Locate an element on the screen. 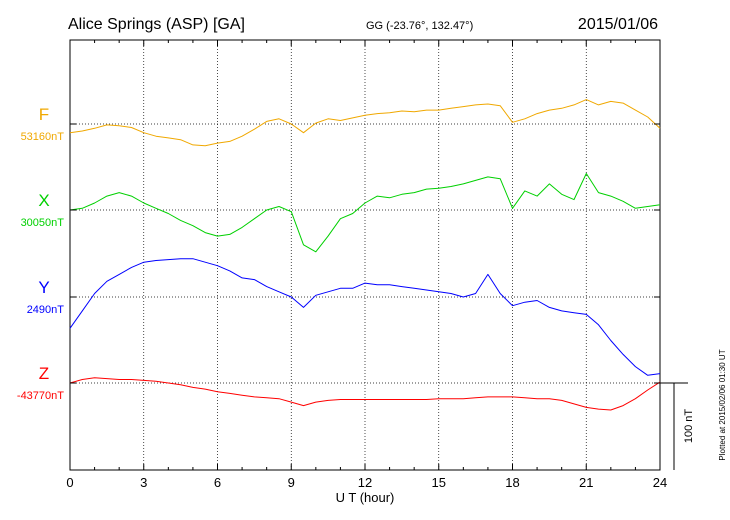 Image resolution: width=730 pixels, height=520 pixels. x-axis-label: U T (hour) is located at coordinates (365, 497).